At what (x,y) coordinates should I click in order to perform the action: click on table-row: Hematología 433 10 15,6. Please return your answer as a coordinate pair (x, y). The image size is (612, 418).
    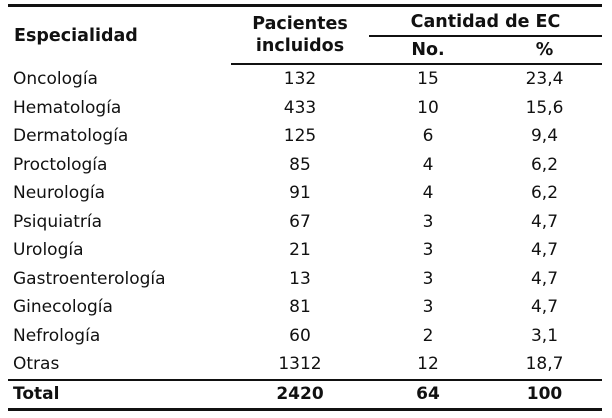
    Looking at the image, I should click on (305, 108).